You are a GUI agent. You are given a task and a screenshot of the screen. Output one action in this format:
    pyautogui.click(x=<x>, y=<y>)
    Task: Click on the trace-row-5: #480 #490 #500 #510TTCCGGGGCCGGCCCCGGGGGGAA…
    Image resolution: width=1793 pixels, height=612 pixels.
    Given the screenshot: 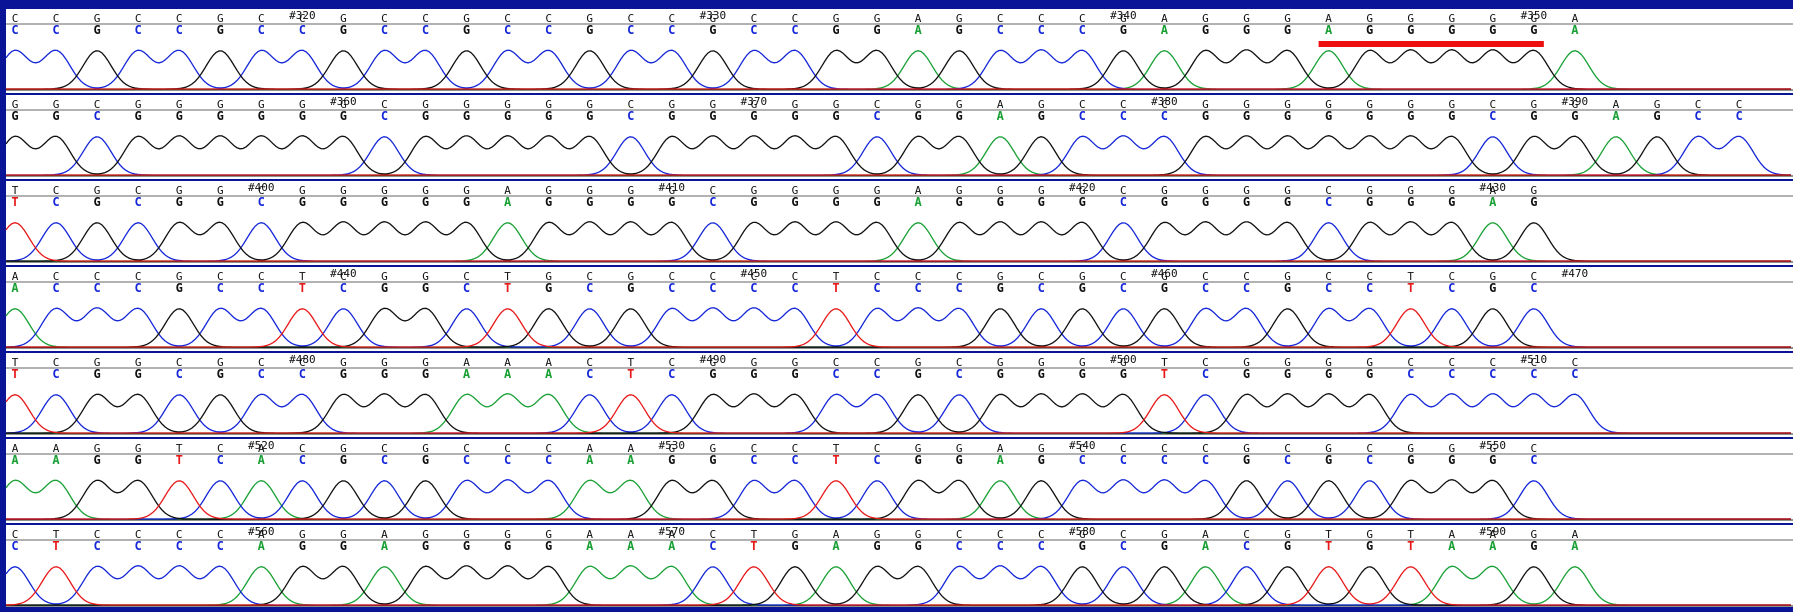 What is the action you would take?
    pyautogui.click(x=899, y=395)
    